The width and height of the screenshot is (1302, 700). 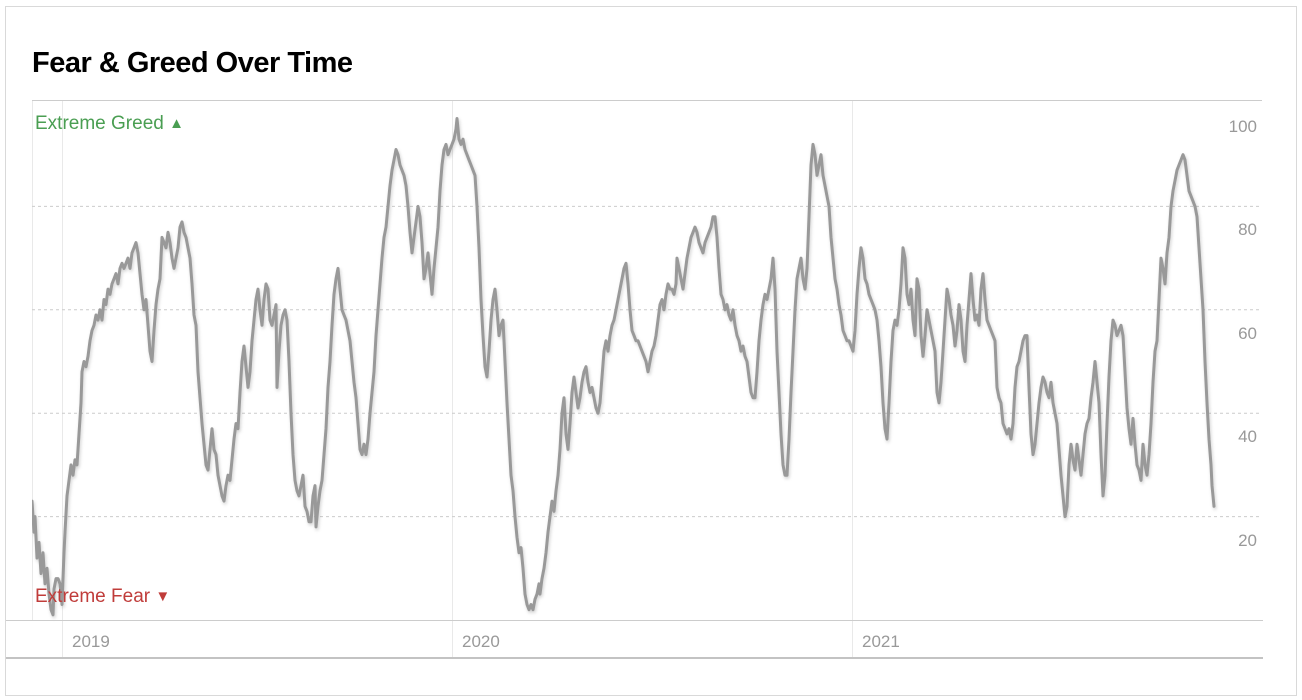 I want to click on page-title: Fear & Greed Over Time, so click(x=192, y=63).